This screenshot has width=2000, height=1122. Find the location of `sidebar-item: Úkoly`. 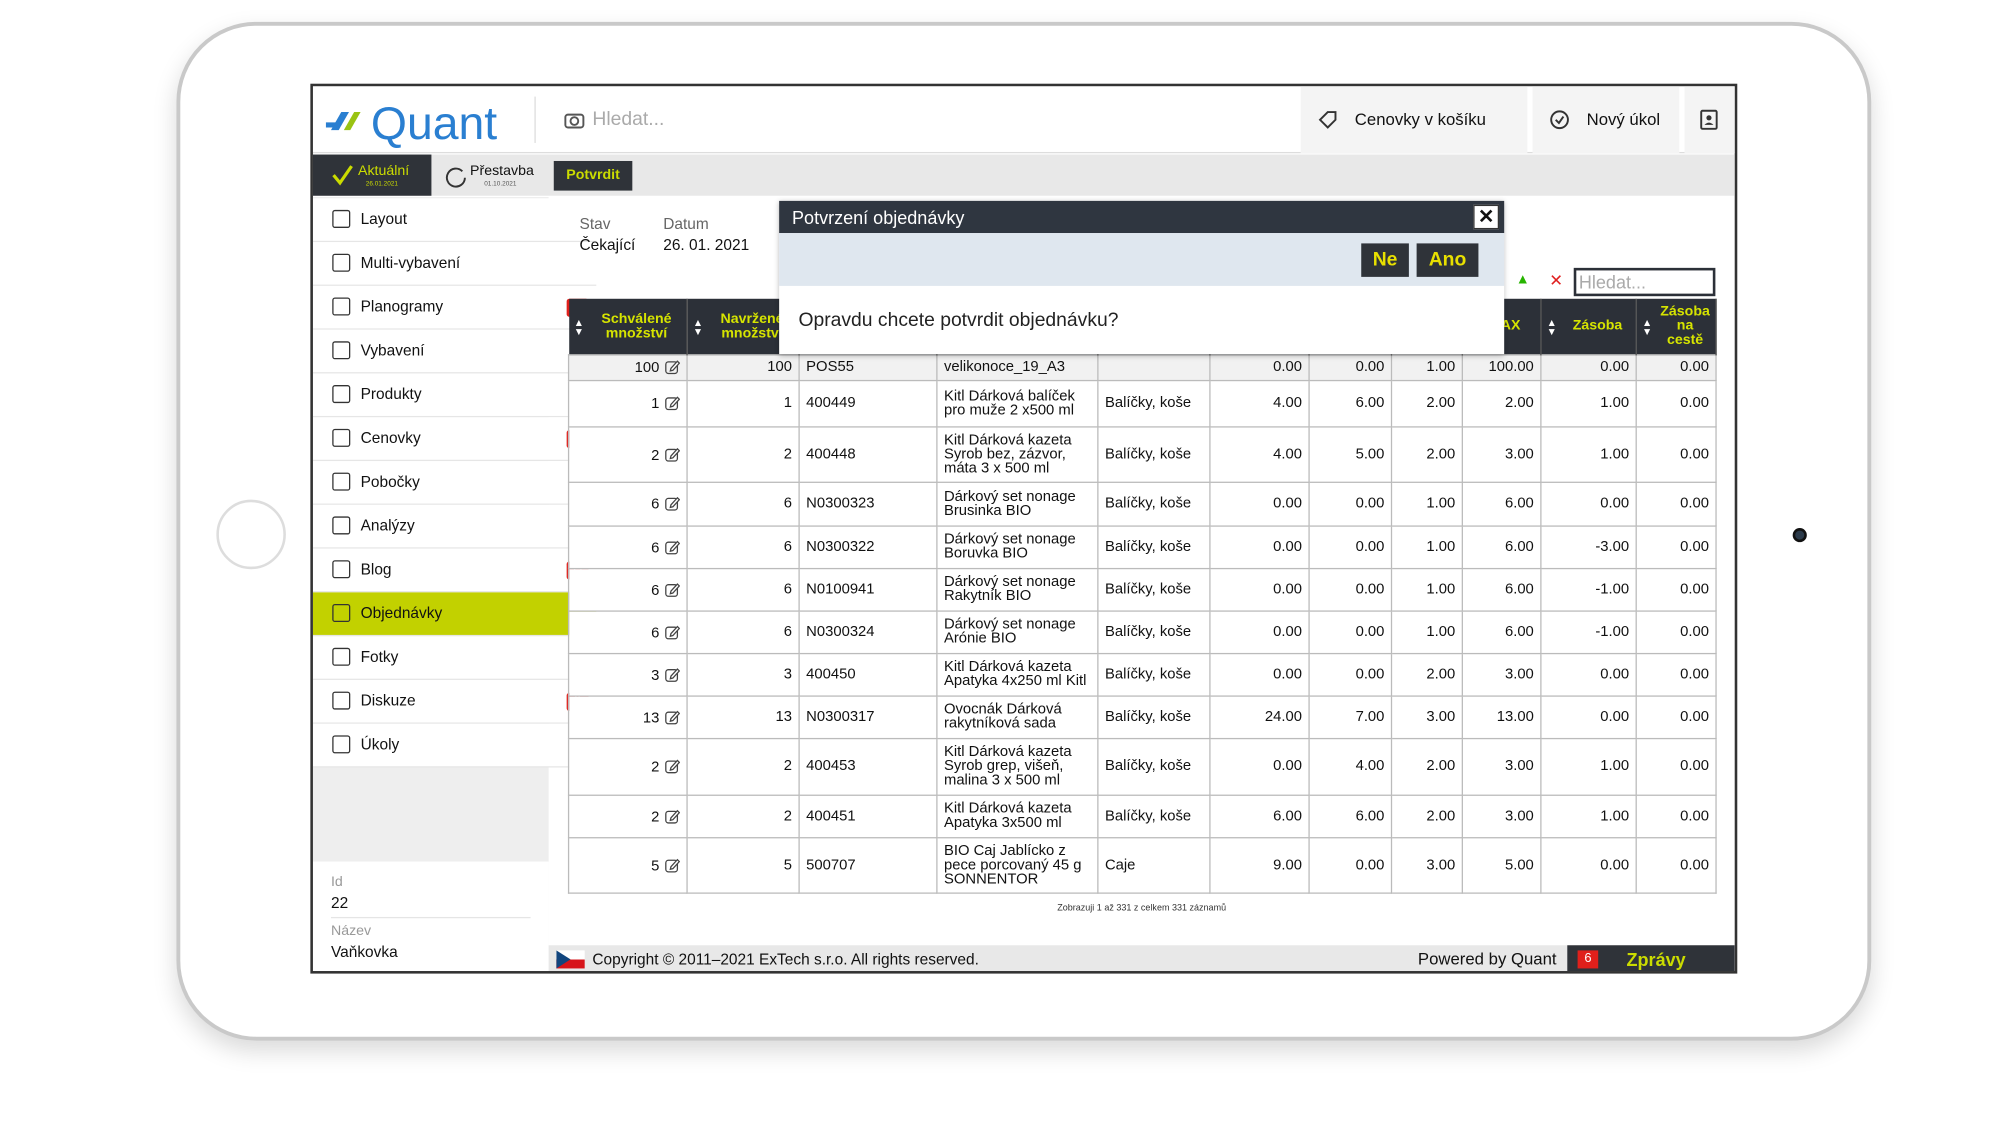

sidebar-item: Úkoly is located at coordinates (454, 745).